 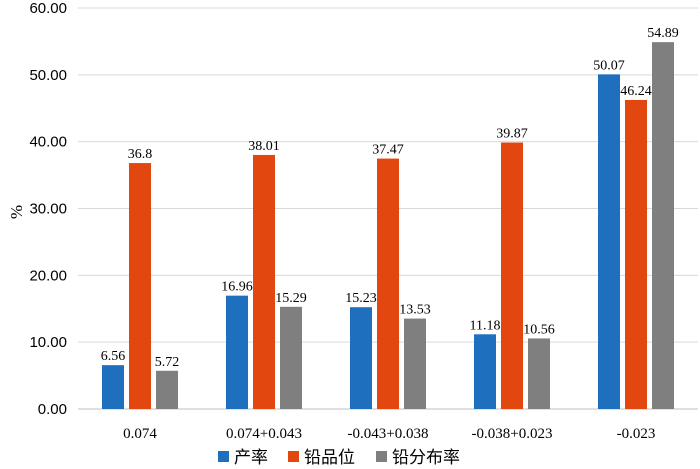 What do you see at coordinates (48, 142) in the screenshot?
I see `y-tick-label: 40.00` at bounding box center [48, 142].